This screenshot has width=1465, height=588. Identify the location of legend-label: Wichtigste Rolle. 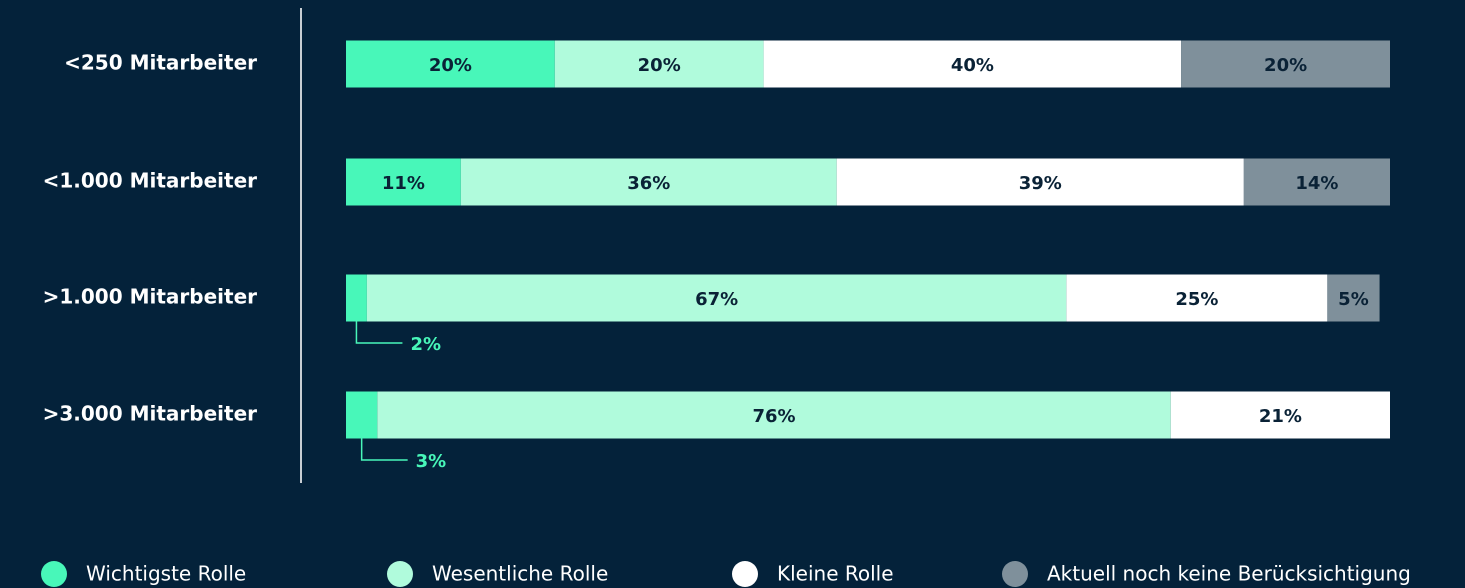
(166, 574).